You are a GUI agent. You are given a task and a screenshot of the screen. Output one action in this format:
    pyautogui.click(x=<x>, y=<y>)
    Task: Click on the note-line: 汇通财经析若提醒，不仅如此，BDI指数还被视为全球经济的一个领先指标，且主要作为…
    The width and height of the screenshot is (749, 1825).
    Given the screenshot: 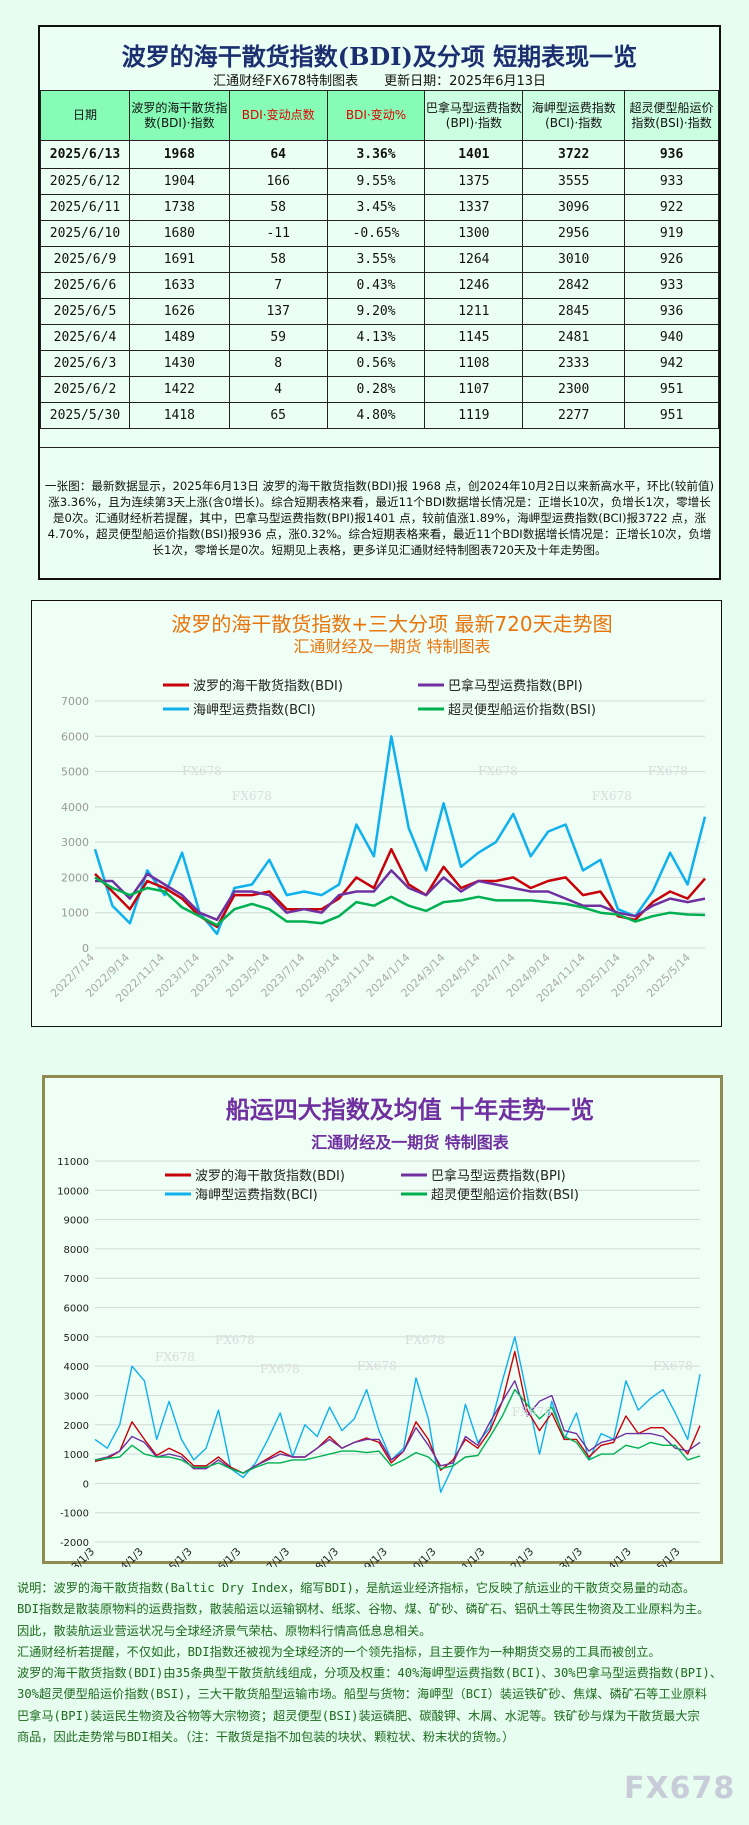 What is the action you would take?
    pyautogui.click(x=339, y=1651)
    